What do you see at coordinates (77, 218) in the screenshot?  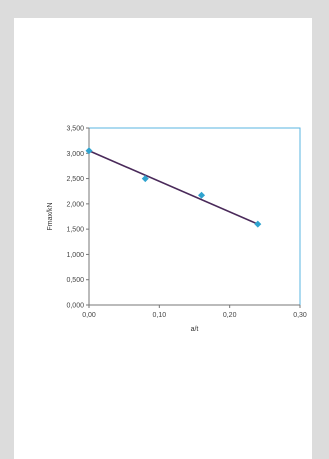 I see `y-axis-ticks: 0,000 0,500 1,000 1,500 2,000 2,500 3,000 3,500` at bounding box center [77, 218].